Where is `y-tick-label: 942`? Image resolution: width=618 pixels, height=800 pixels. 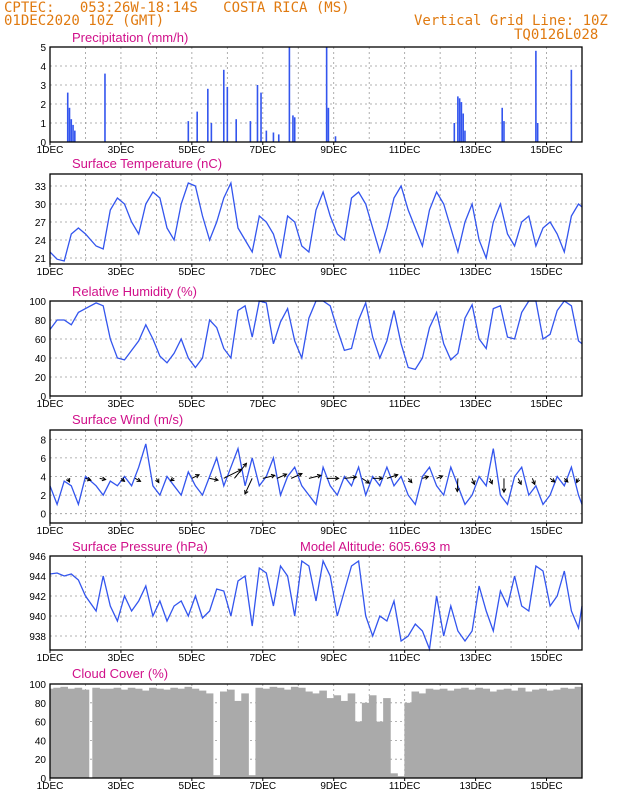
y-tick-label: 942 is located at coordinates (37, 597).